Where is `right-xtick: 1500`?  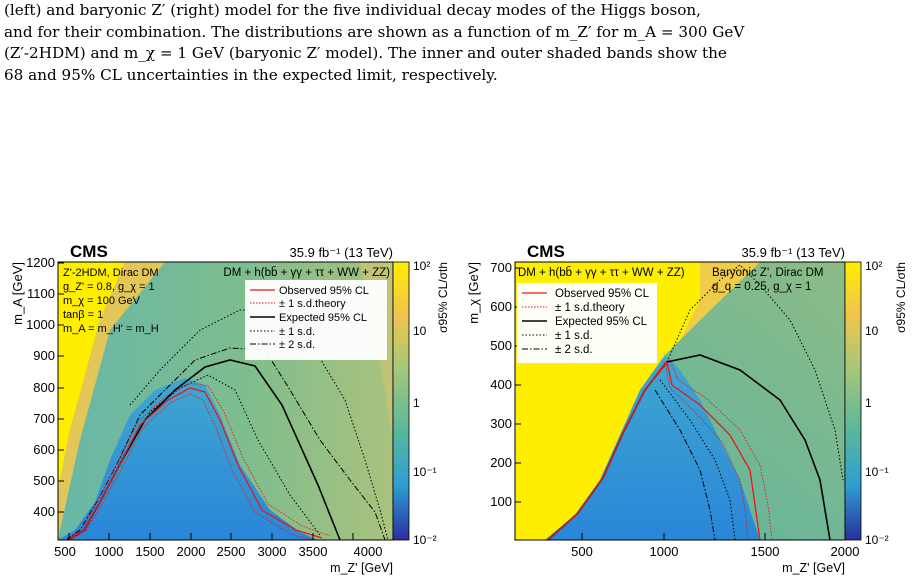 right-xtick: 1500 is located at coordinates (765, 551).